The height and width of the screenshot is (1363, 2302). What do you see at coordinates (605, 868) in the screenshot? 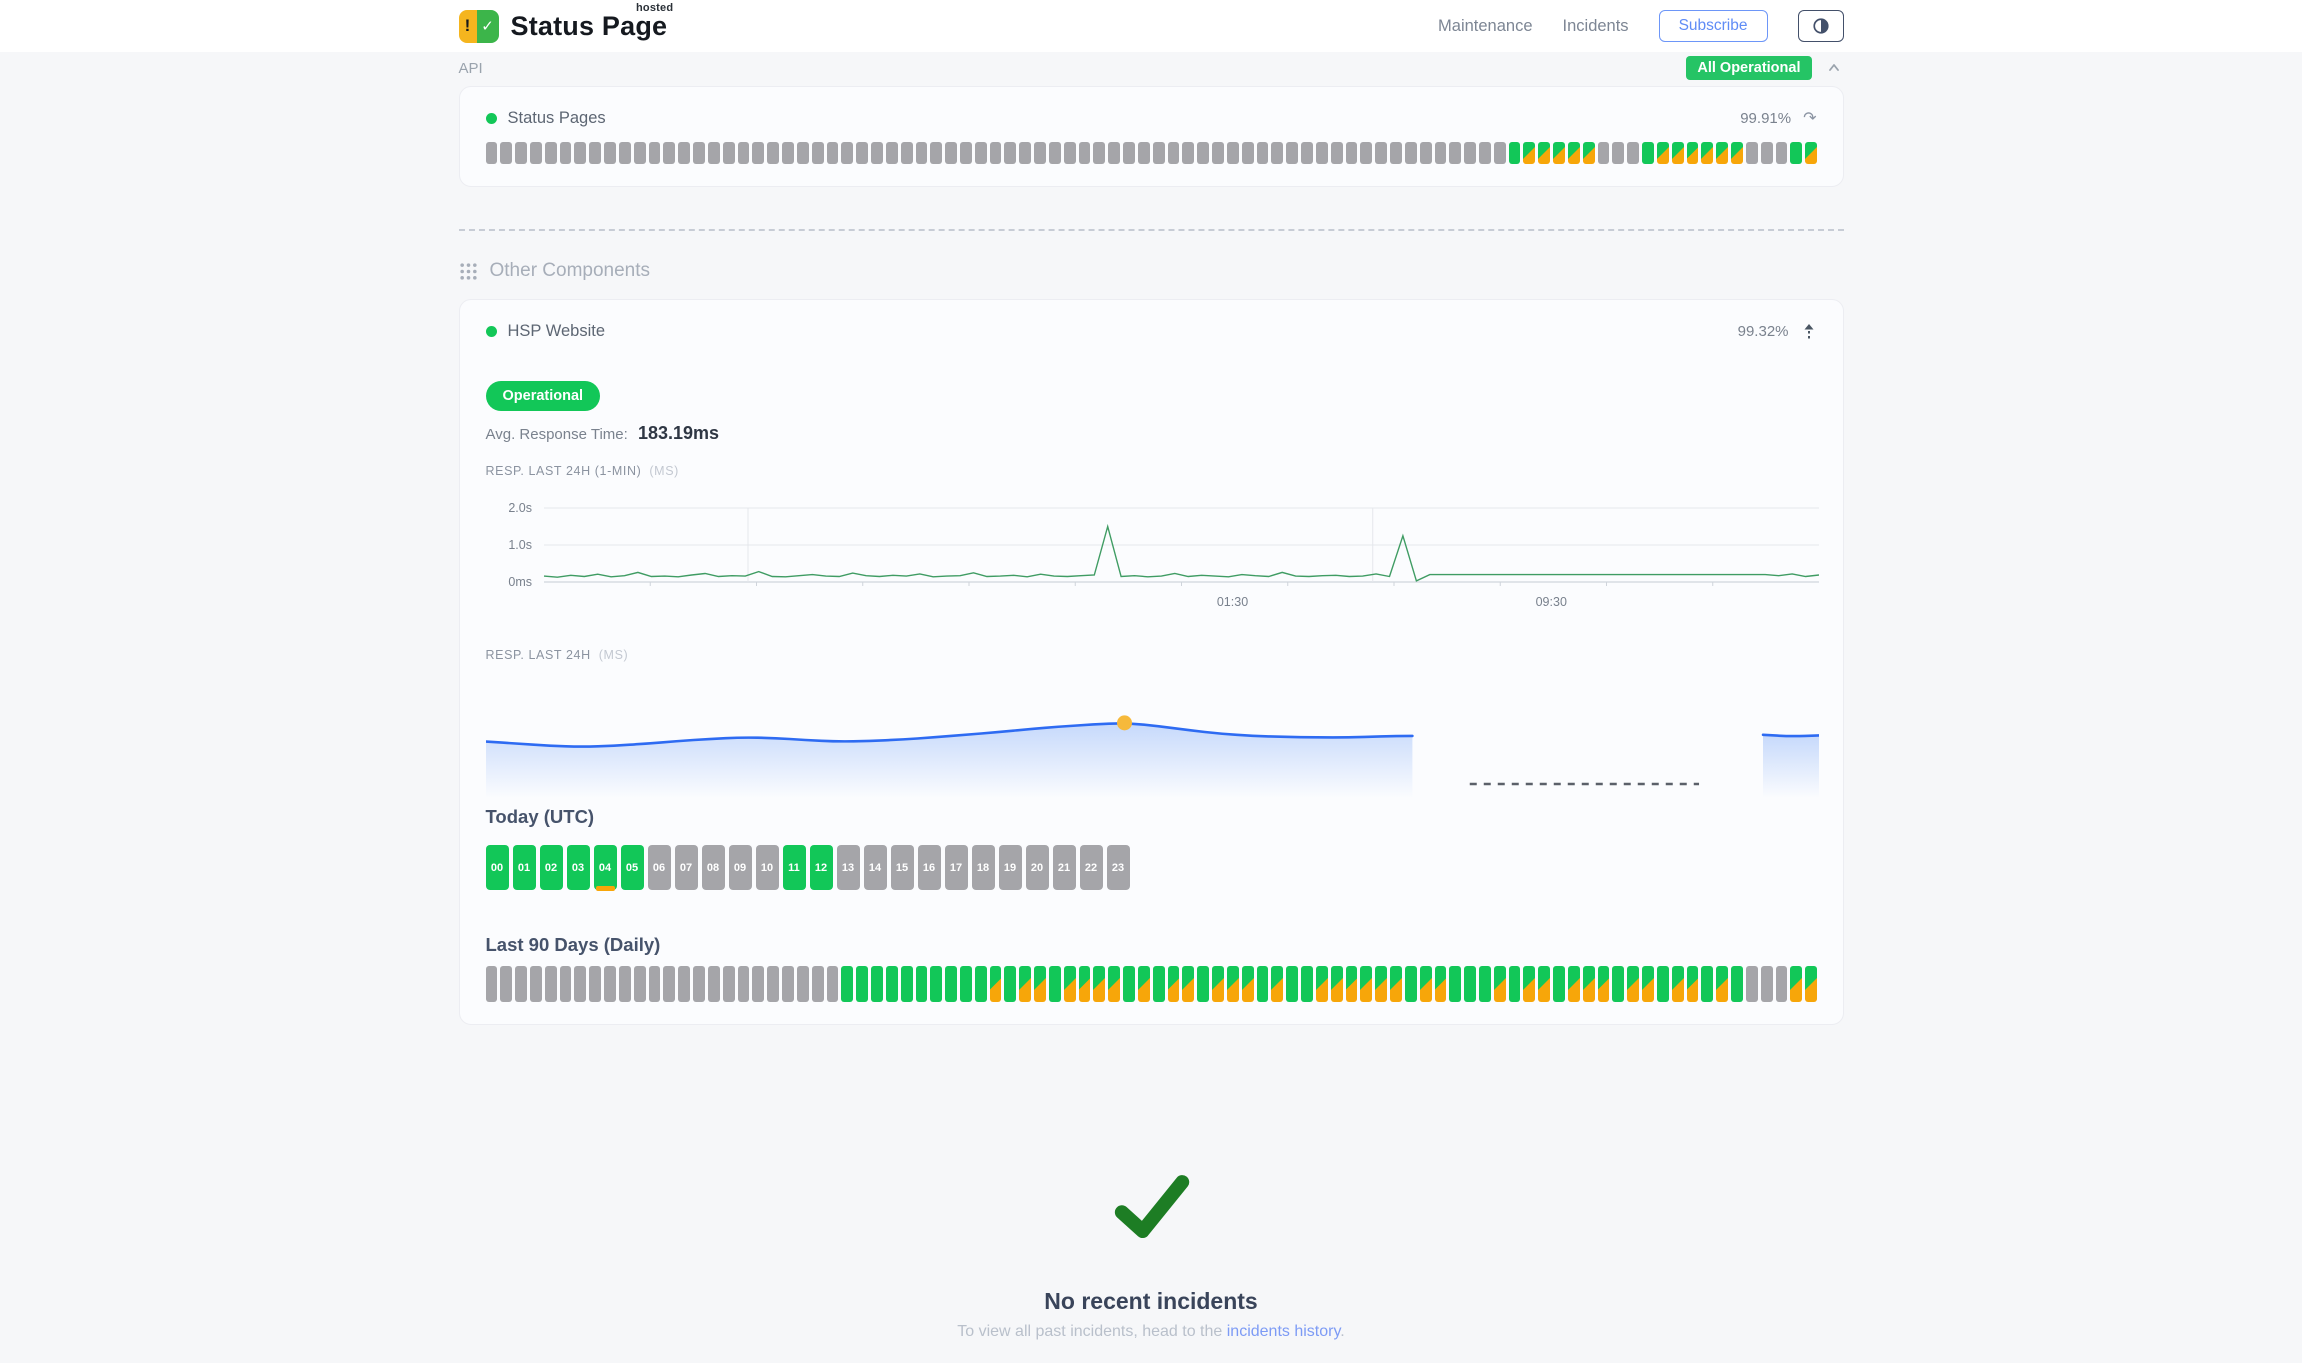
I see `hour-block-04: 04` at bounding box center [605, 868].